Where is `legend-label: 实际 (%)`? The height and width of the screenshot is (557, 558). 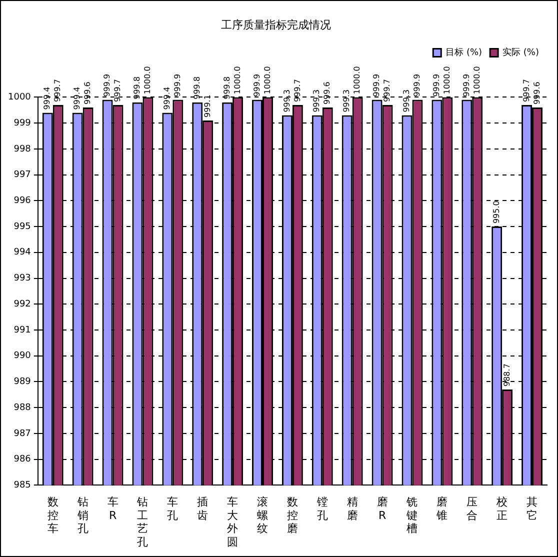 legend-label: 实际 (%) is located at coordinates (520, 52).